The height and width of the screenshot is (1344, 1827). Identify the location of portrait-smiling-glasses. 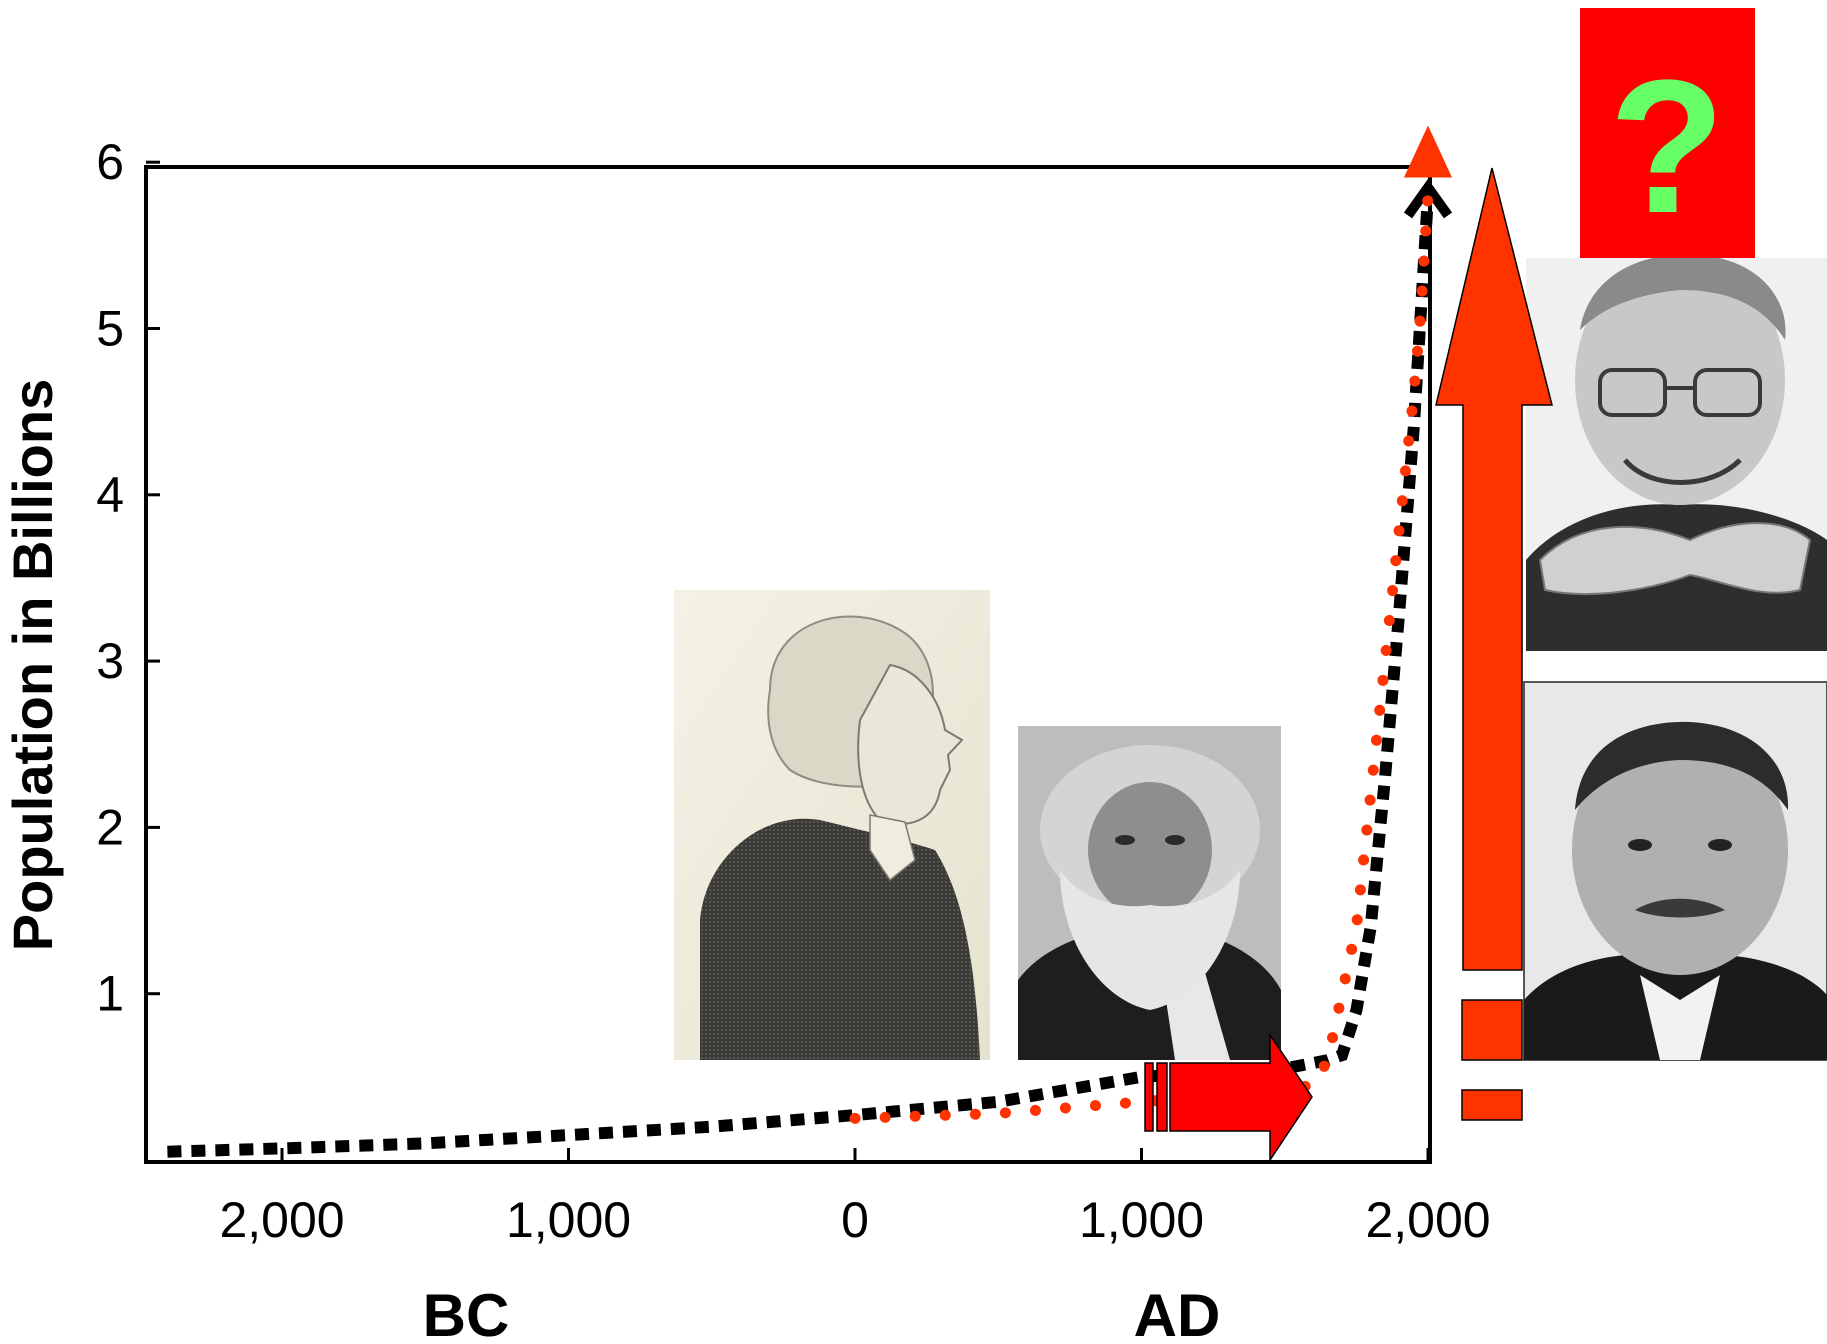
(1676, 452).